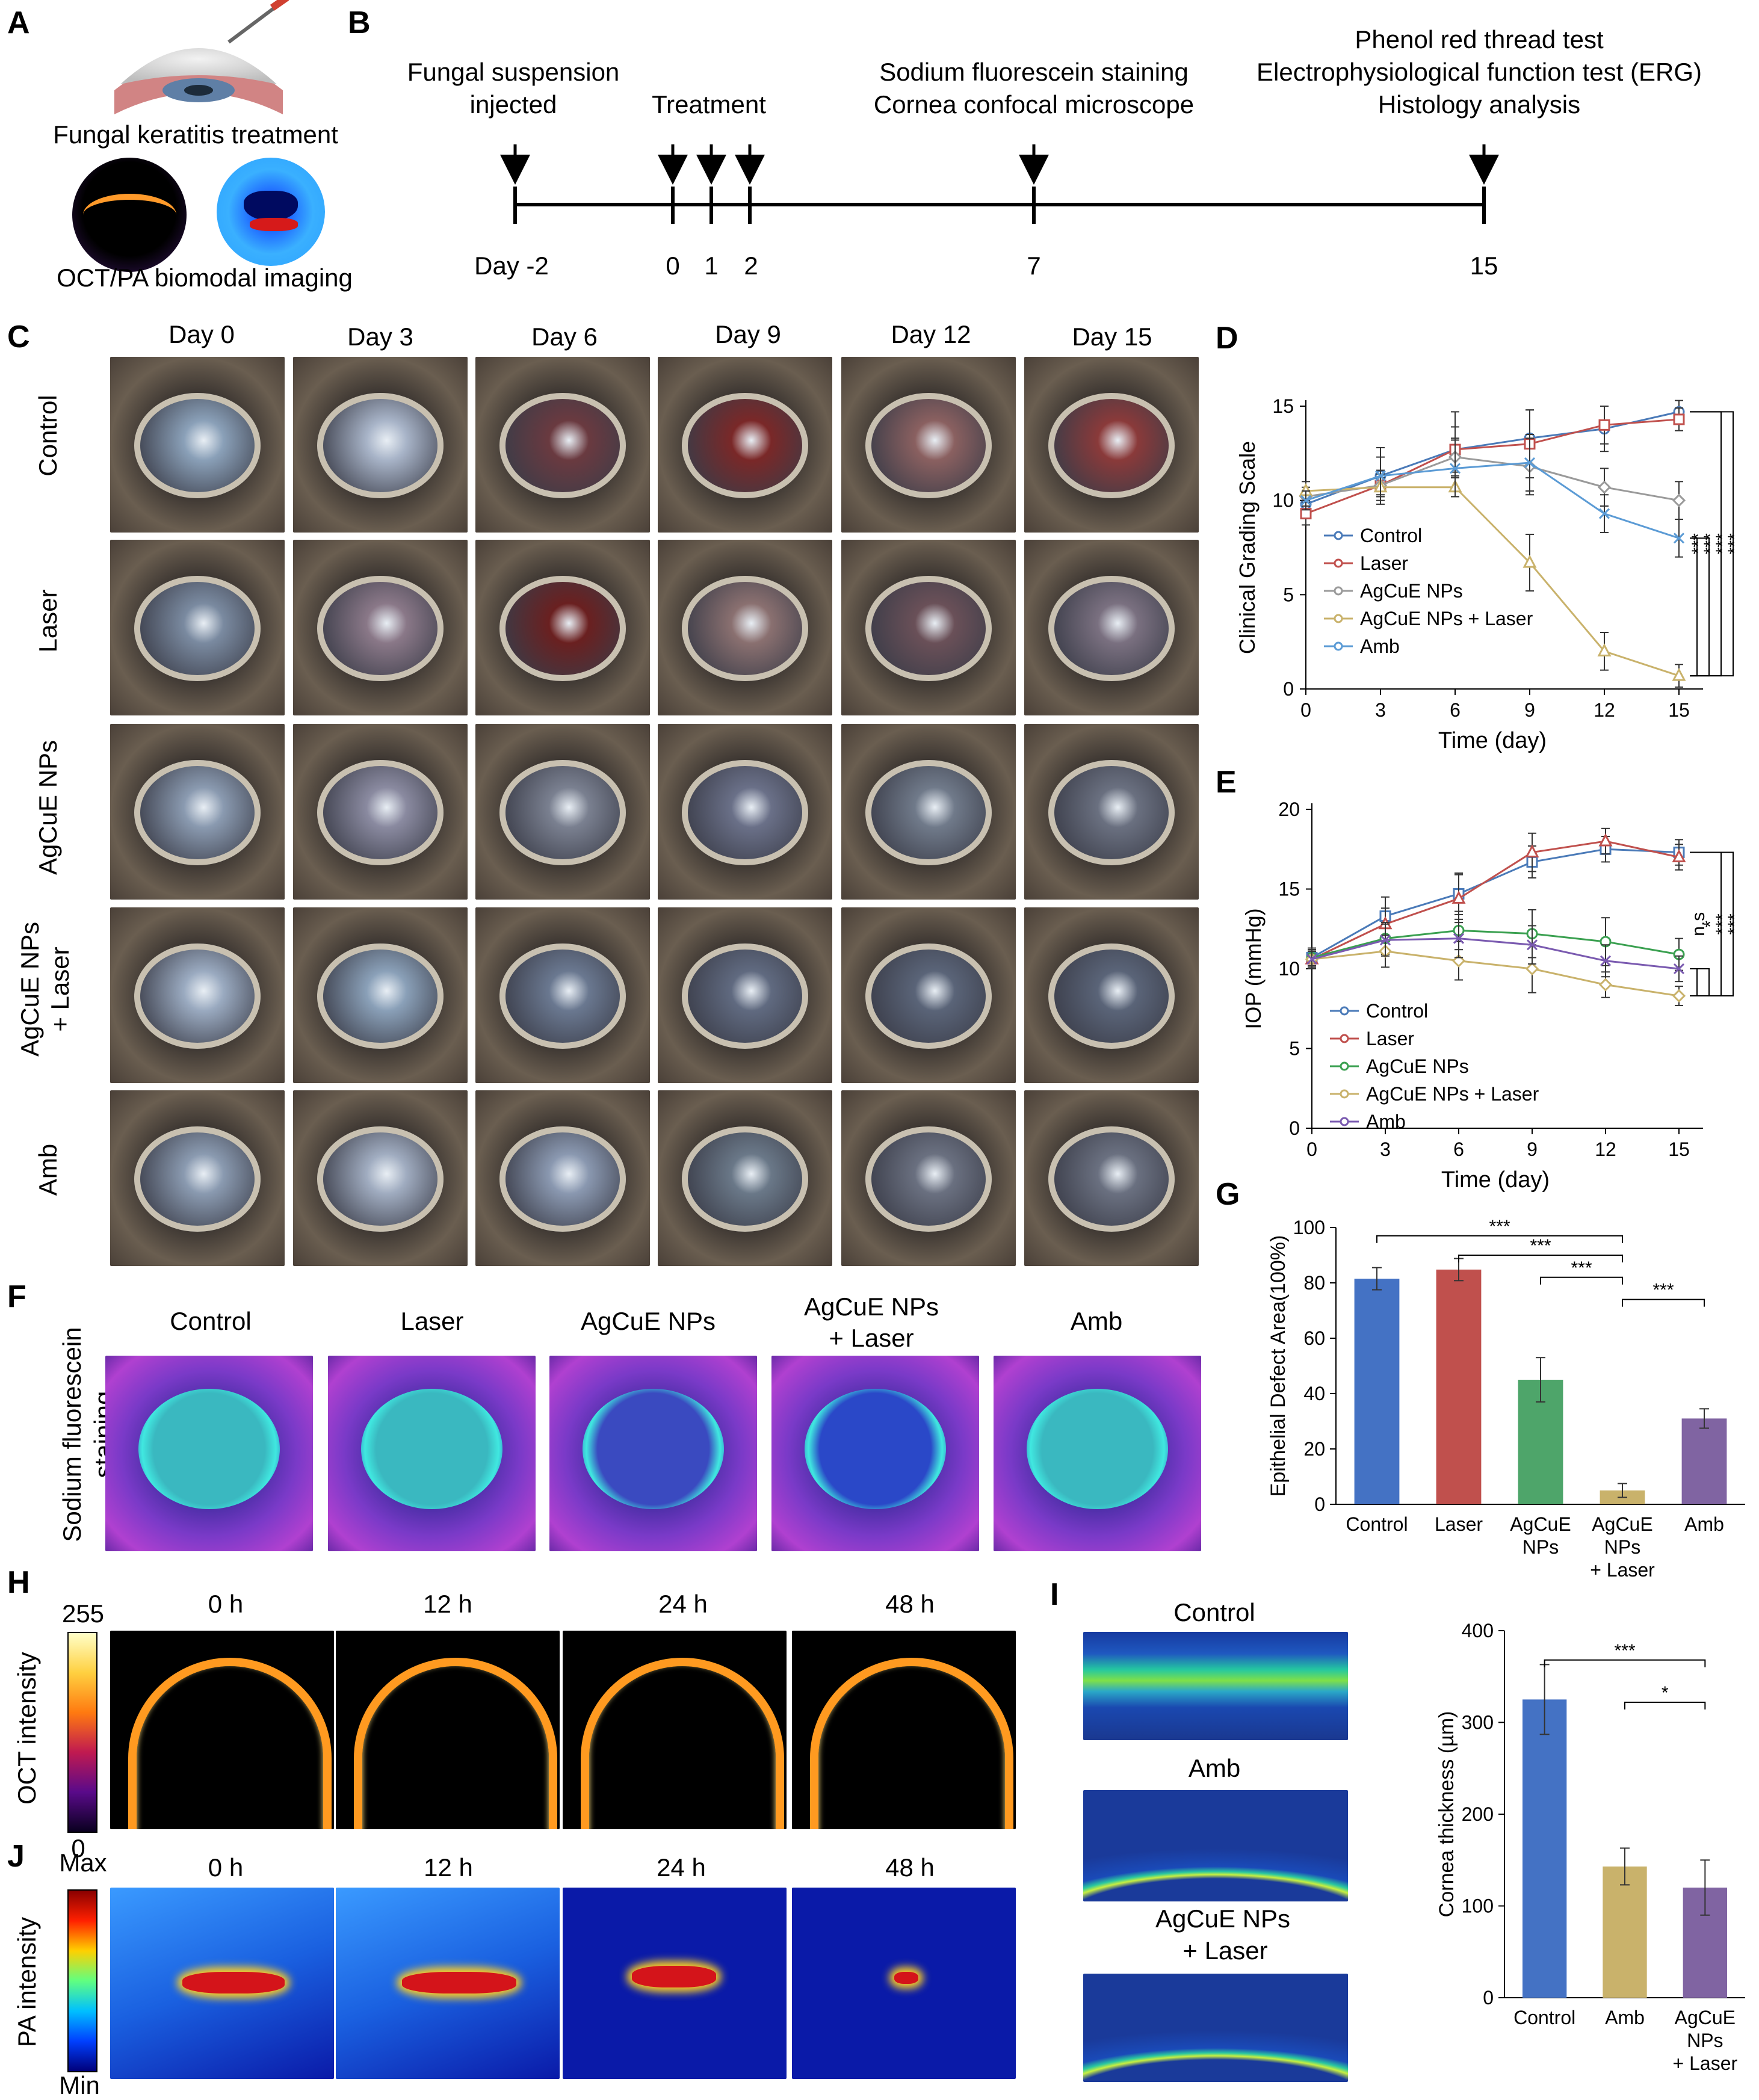 The height and width of the screenshot is (2100, 1759). Describe the element at coordinates (1377, 1524) in the screenshot. I see `category-label: Control` at that location.